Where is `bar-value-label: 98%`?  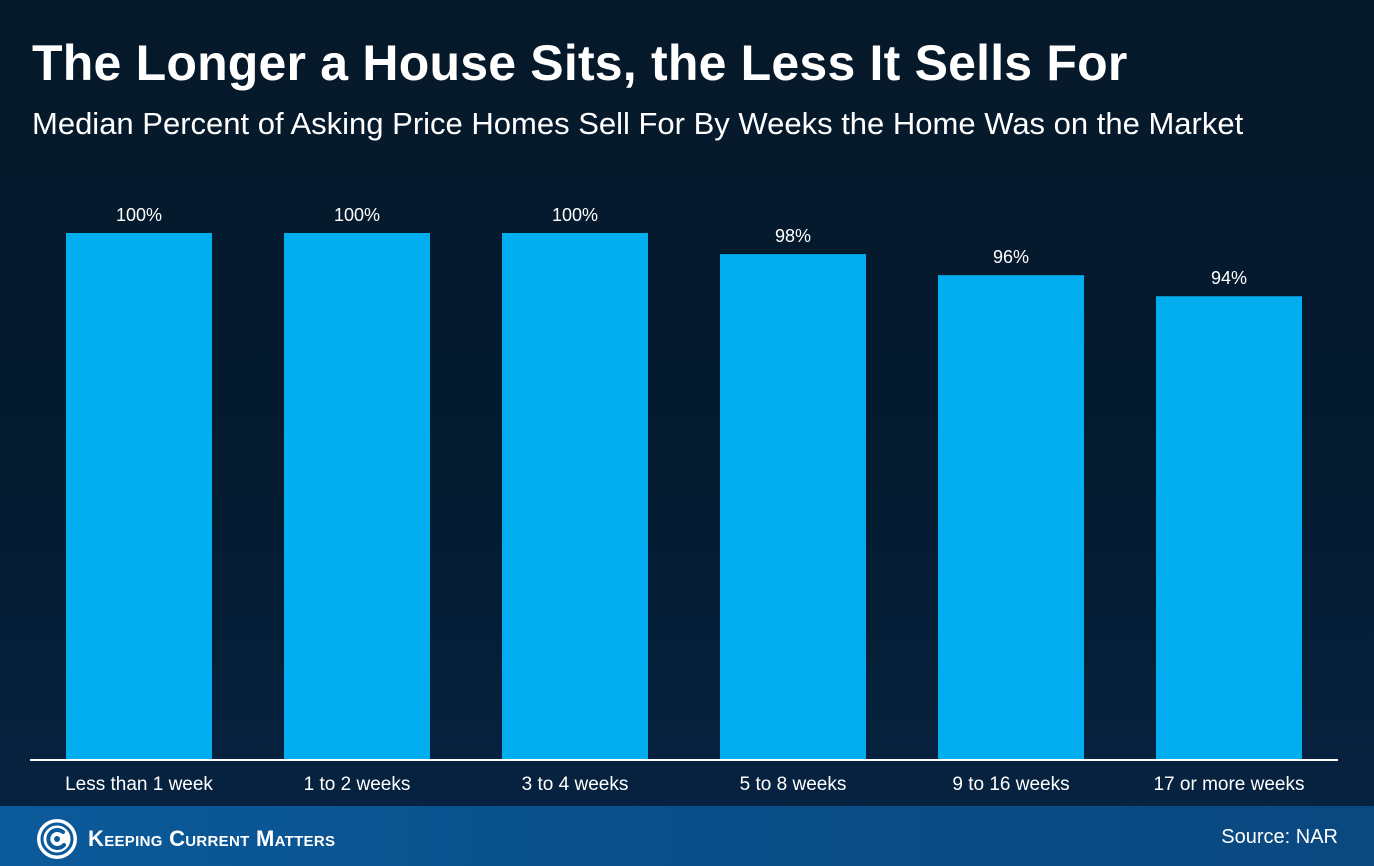
bar-value-label: 98% is located at coordinates (793, 236).